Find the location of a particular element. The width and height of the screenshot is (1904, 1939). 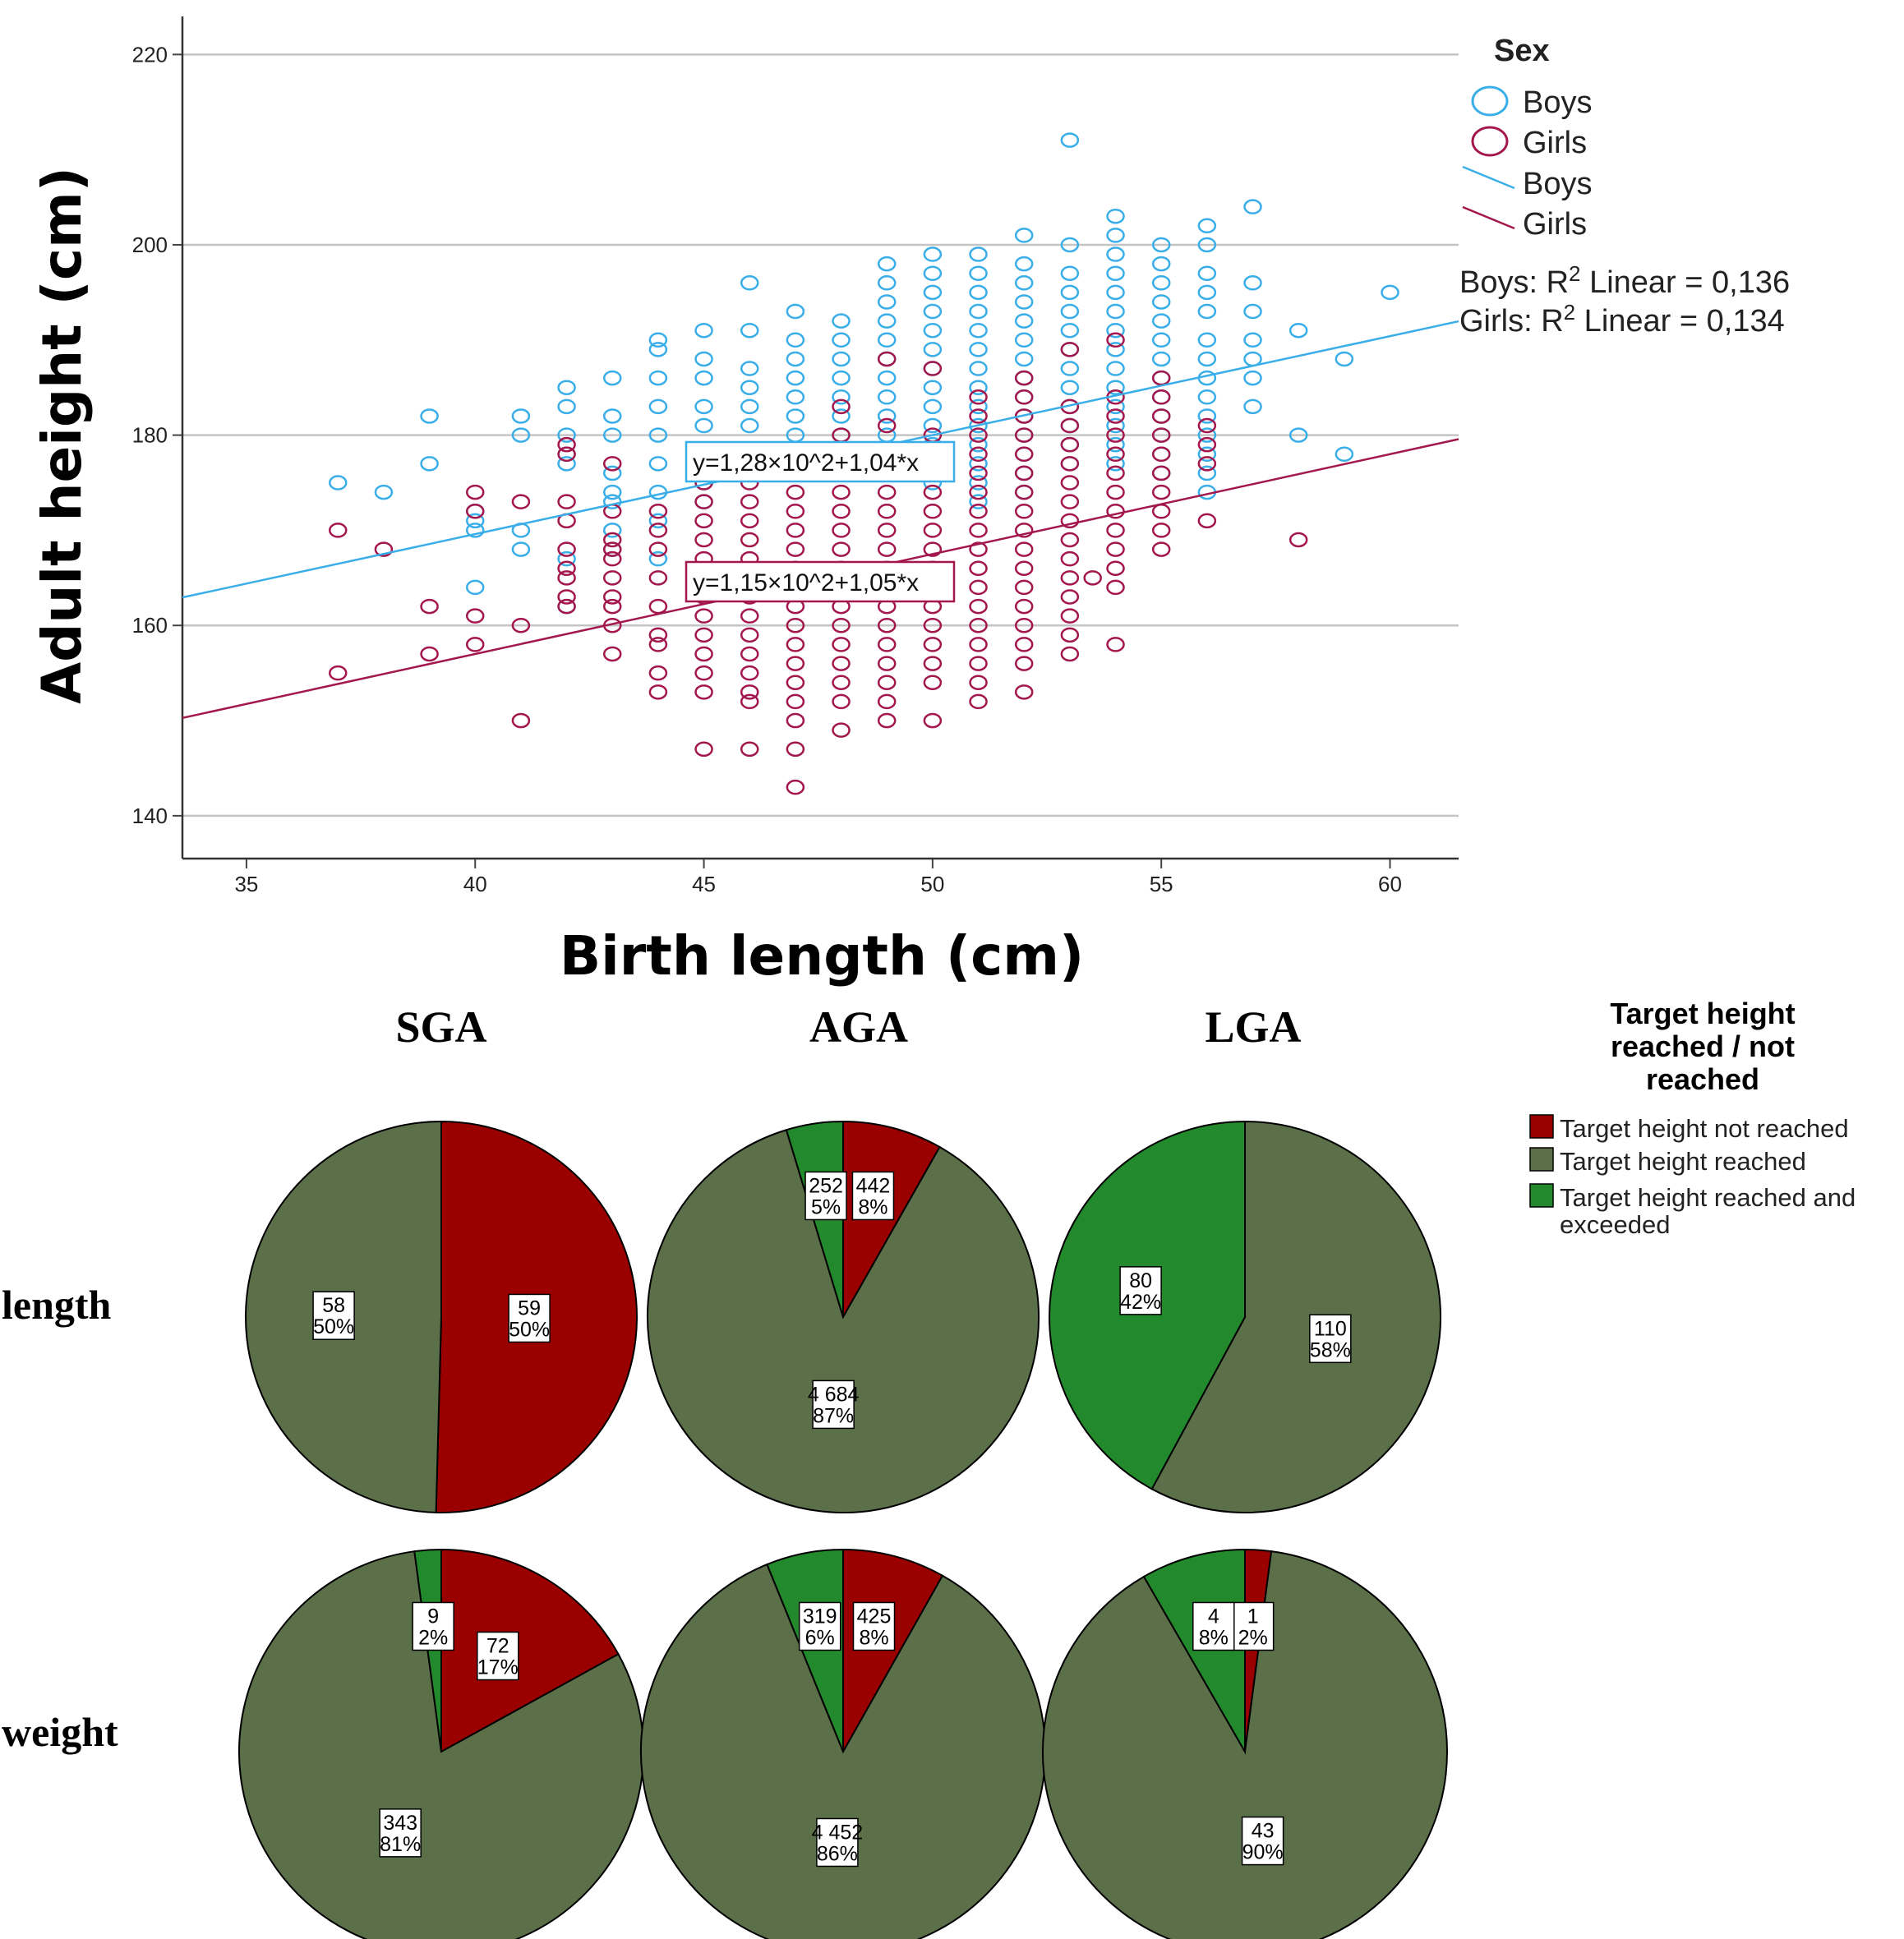

legend-line-boys is located at coordinates (1488, 177).